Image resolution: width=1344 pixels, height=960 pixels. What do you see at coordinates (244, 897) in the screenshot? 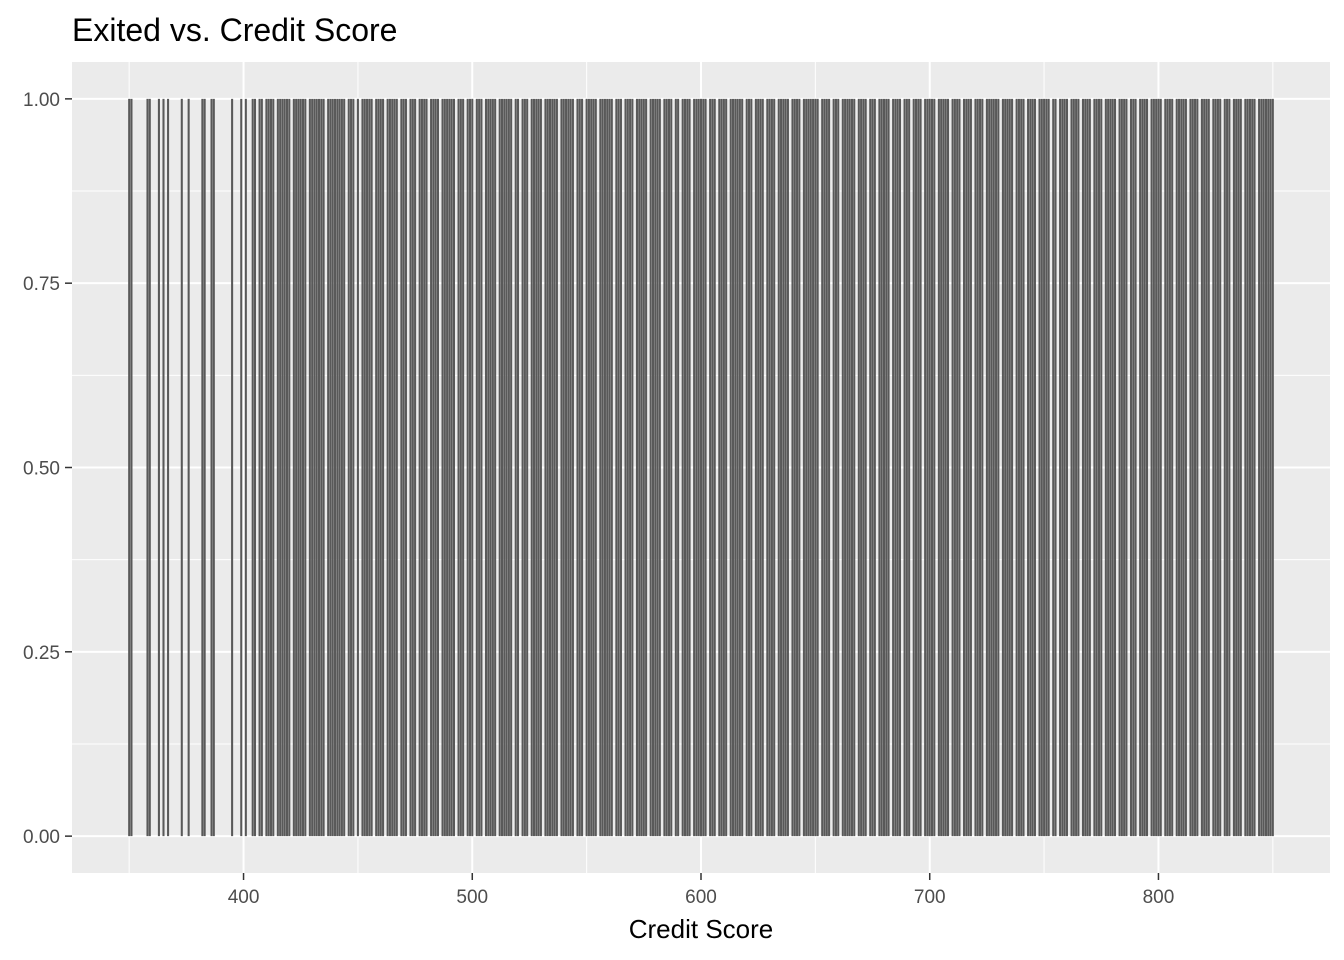
I see `x-tick-label: 400` at bounding box center [244, 897].